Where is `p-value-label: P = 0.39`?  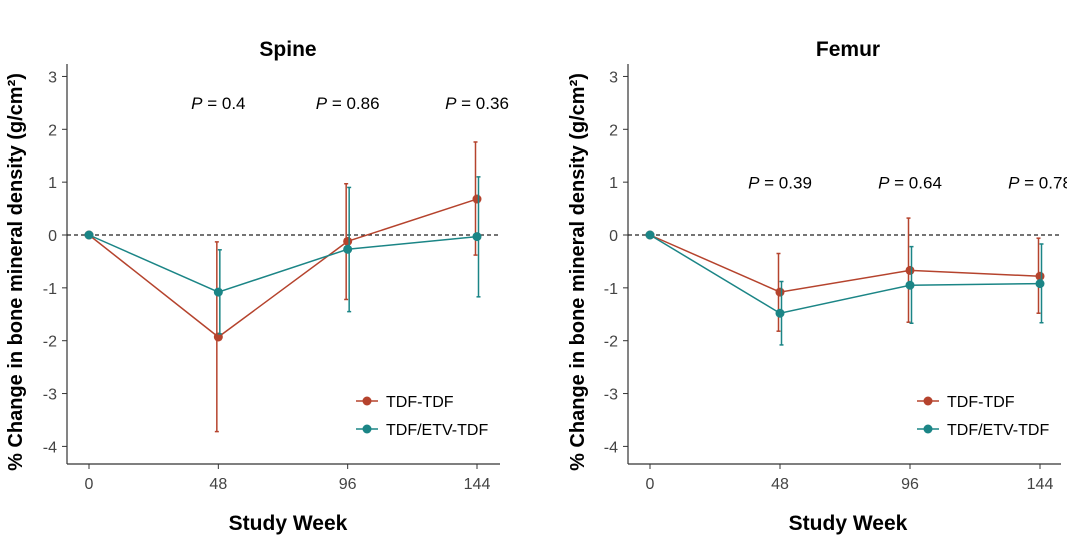 p-value-label: P = 0.39 is located at coordinates (780, 182).